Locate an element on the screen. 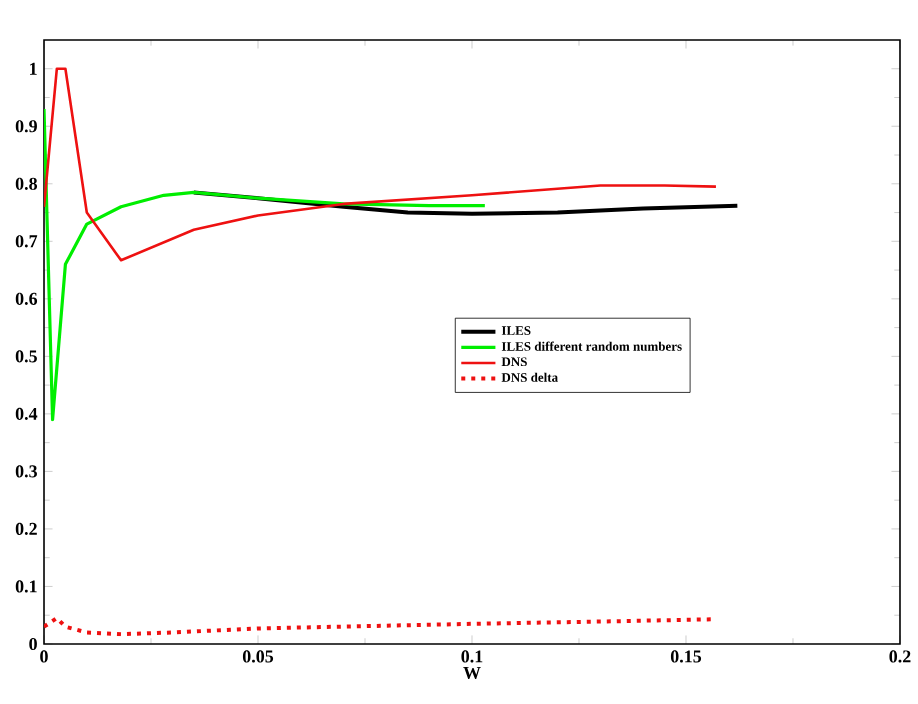 The height and width of the screenshot is (704, 918). y-tick-label: 0.5 is located at coordinates (26, 356).